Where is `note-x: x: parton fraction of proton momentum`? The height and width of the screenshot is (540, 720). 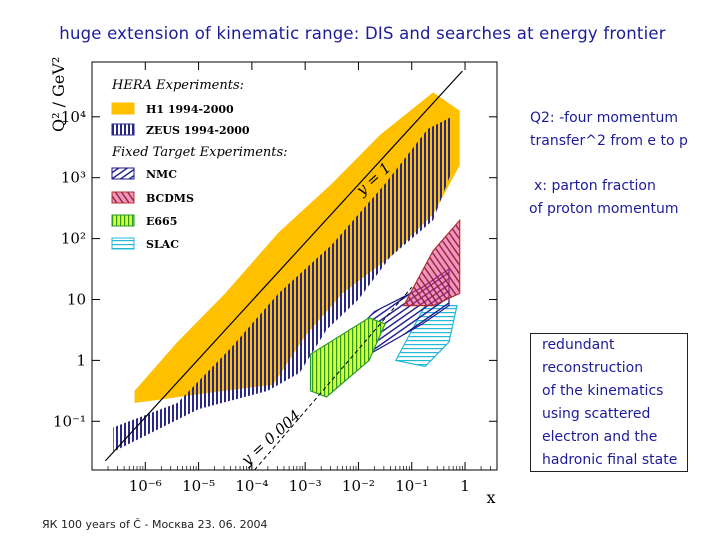
note-x: x: parton fraction of proton momentum is located at coordinates (619, 198).